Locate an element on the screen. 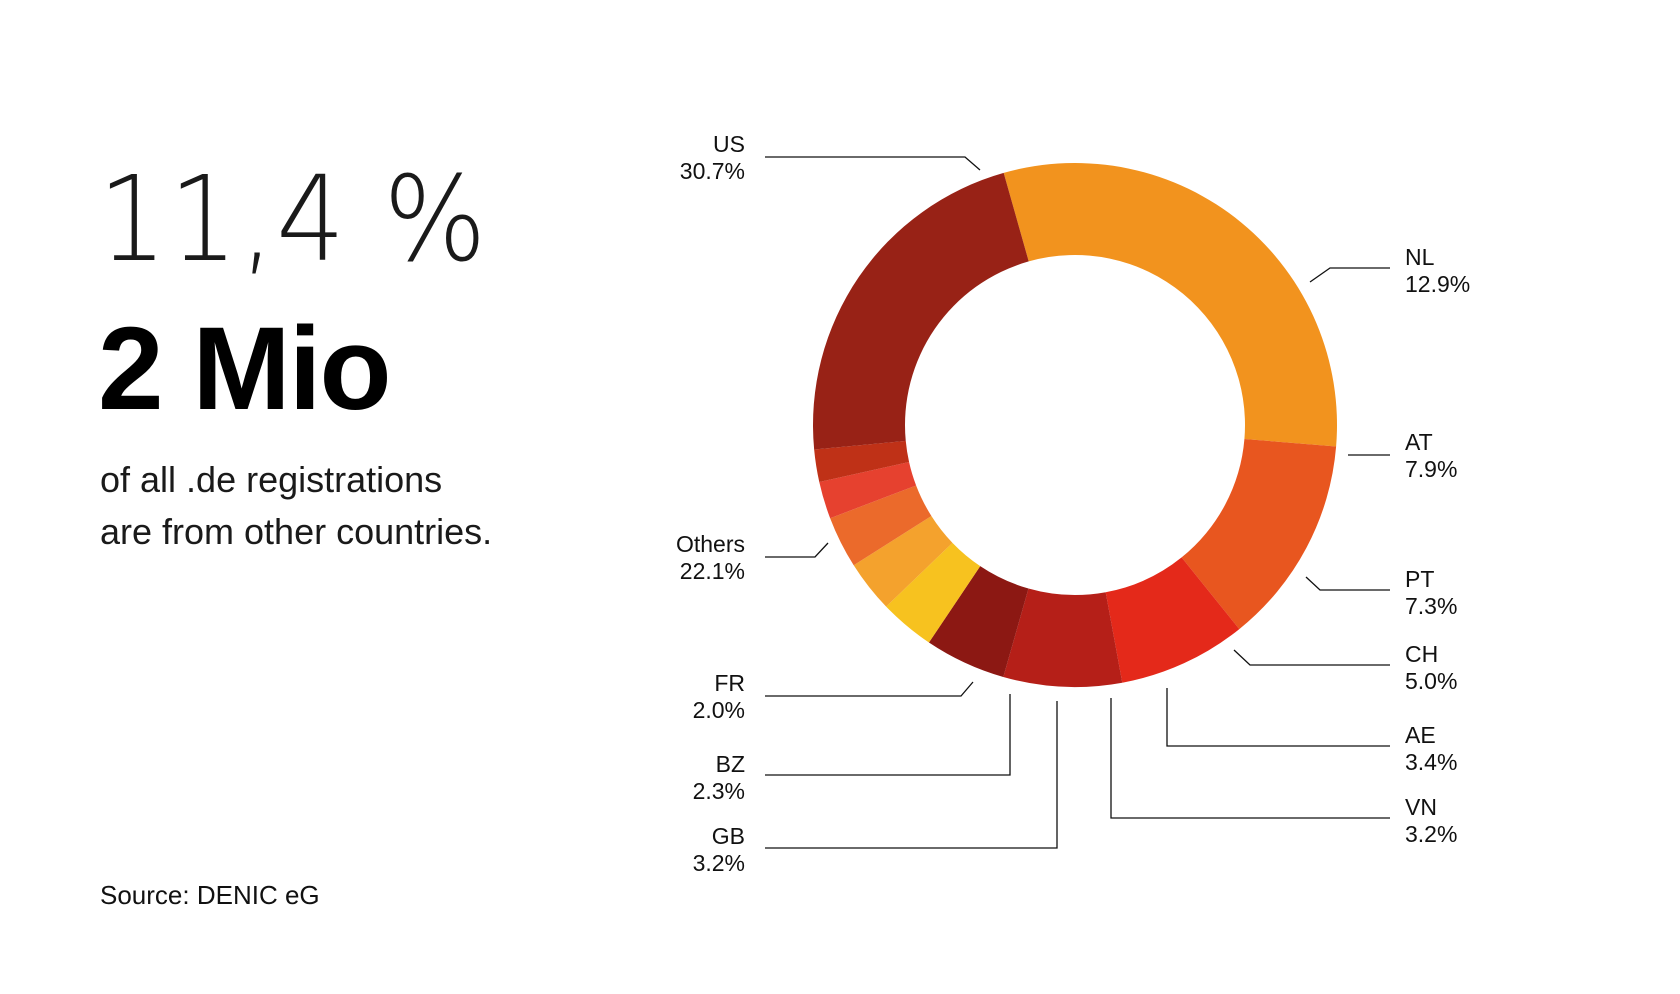 Image resolution: width=1680 pixels, height=994 pixels. leader-line-ch is located at coordinates (1311, 657).